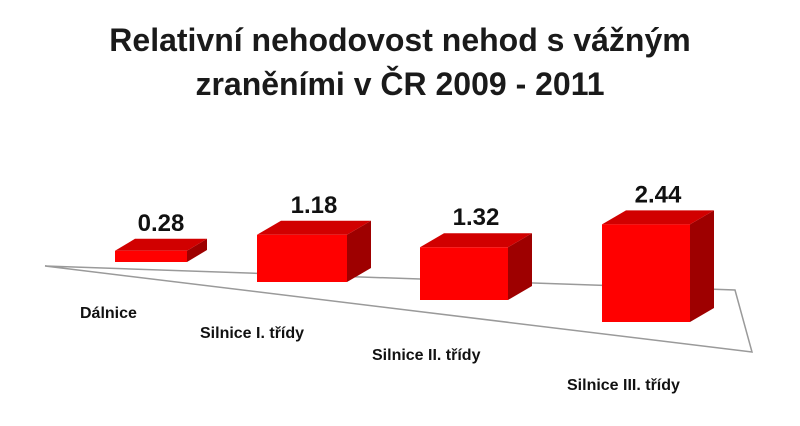 The height and width of the screenshot is (426, 800). What do you see at coordinates (161, 244) in the screenshot?
I see `bar-1-top` at bounding box center [161, 244].